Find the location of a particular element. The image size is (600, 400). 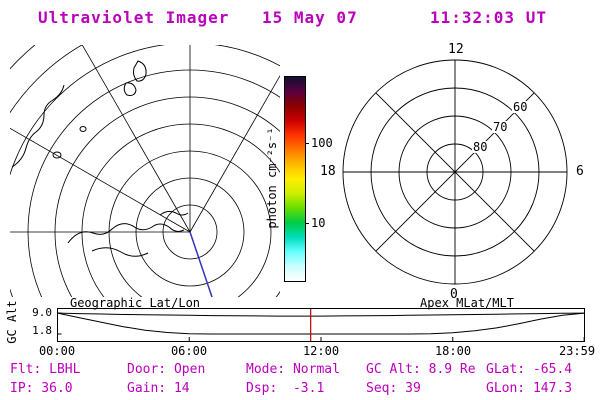

status-mode: Mode: Normal is located at coordinates (293, 369).